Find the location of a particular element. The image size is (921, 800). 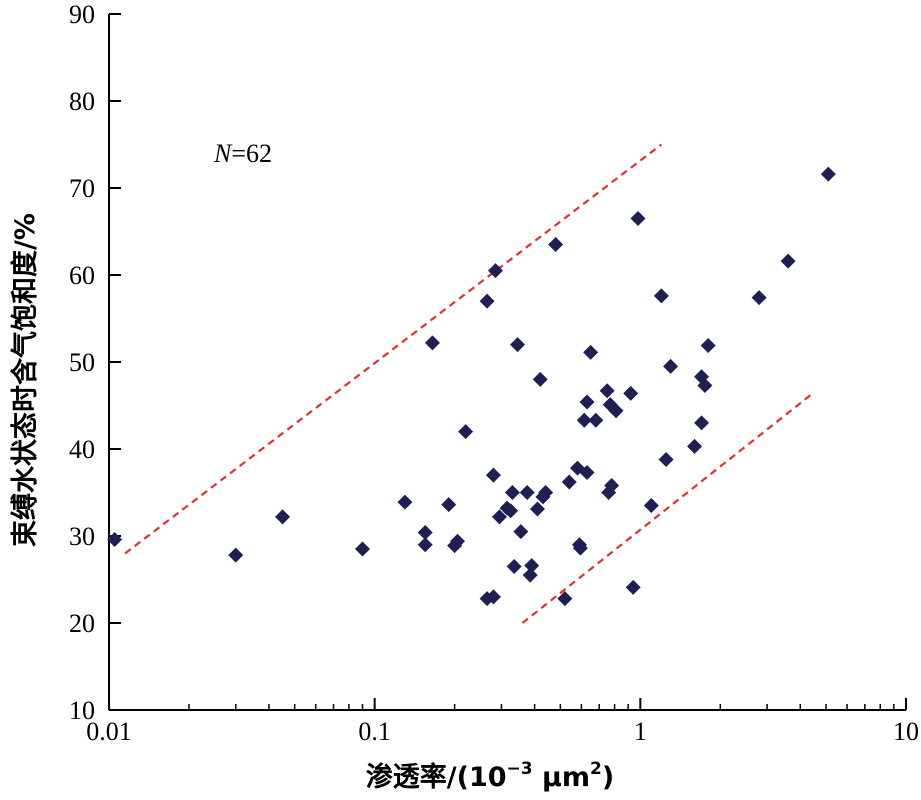

annotation-n: N is located at coordinates (223, 153).